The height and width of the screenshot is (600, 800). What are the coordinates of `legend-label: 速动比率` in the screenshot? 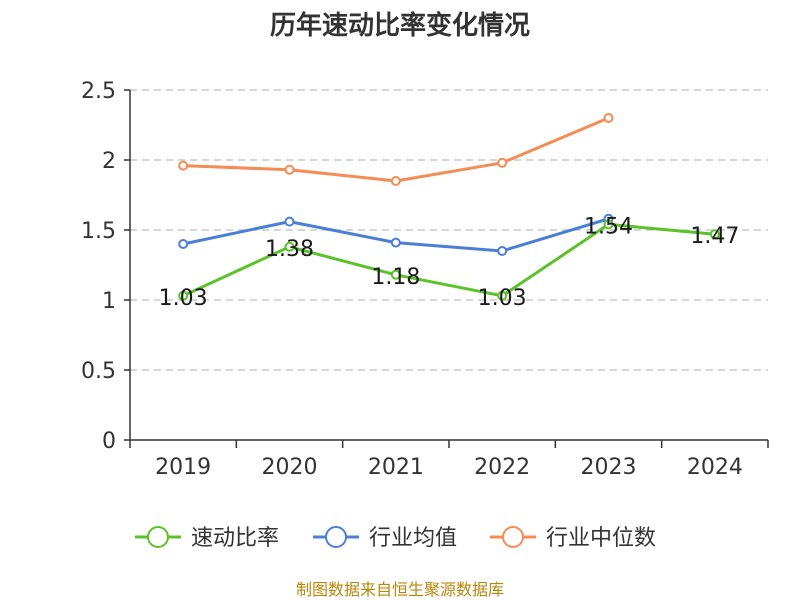 It's located at (235, 538).